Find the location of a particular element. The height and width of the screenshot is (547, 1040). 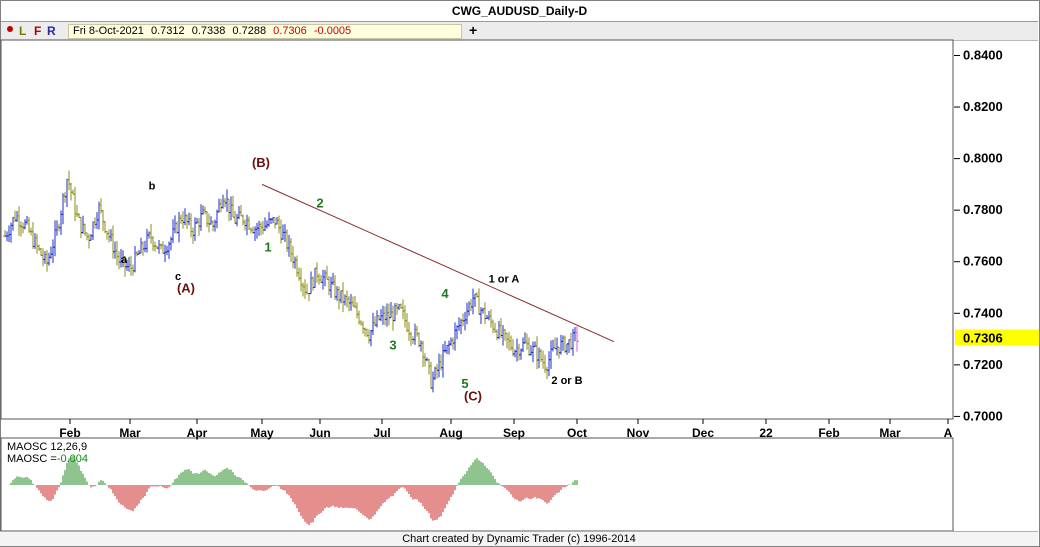

wave-label: (A) is located at coordinates (186, 288).